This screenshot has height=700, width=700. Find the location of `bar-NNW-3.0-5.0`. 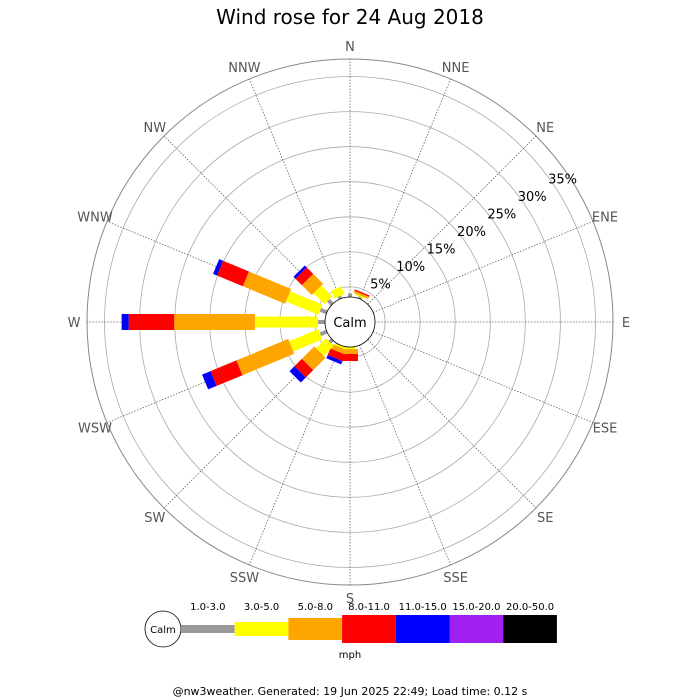

bar-NNW-3.0-5.0 is located at coordinates (338, 292).